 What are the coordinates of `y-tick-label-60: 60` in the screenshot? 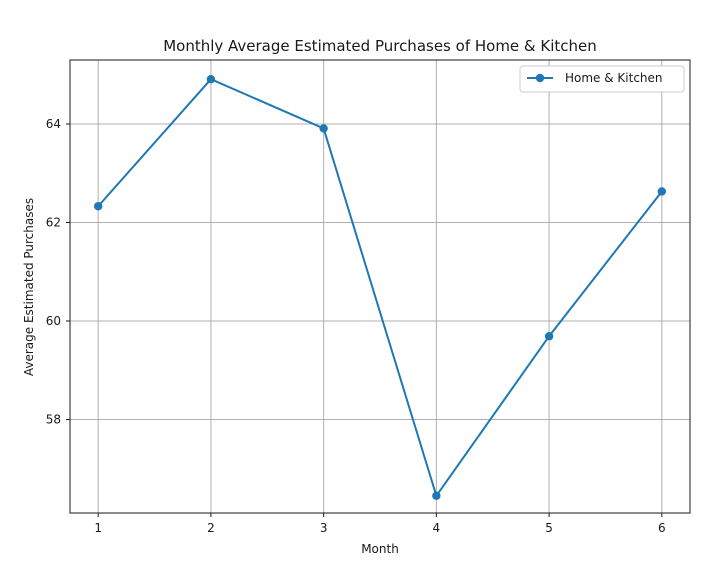 It's located at (53, 321).